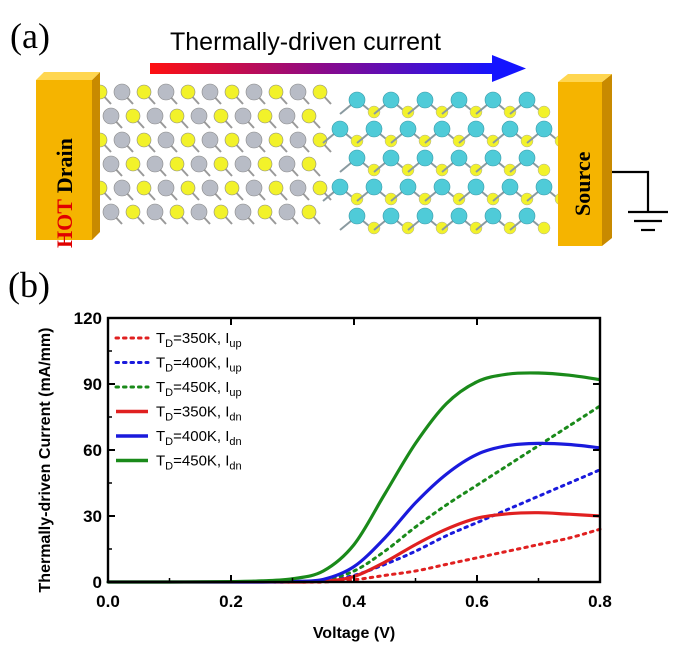 Image resolution: width=677 pixels, height=651 pixels. I want to click on legend-entry-label: TD=400K, Idn, so click(199, 438).